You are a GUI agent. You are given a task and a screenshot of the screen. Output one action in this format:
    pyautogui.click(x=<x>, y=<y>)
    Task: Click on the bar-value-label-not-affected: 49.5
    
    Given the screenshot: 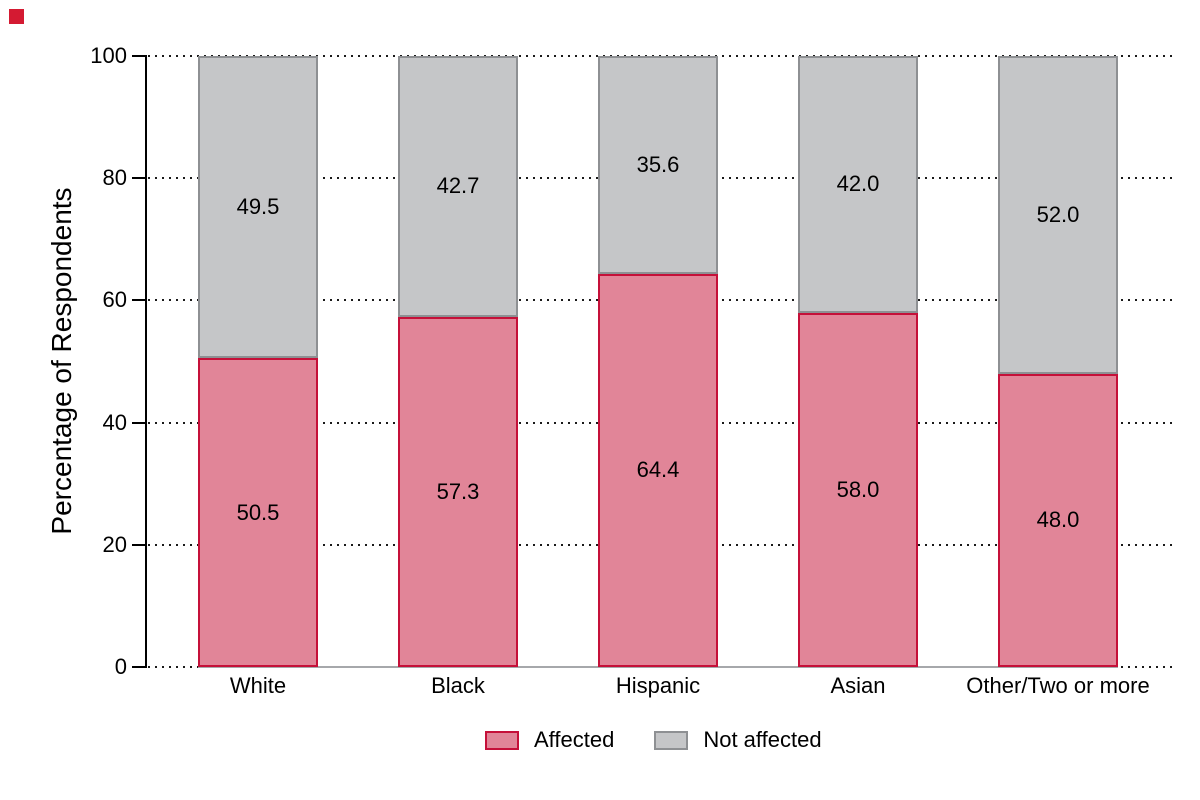 What is the action you would take?
    pyautogui.click(x=258, y=207)
    